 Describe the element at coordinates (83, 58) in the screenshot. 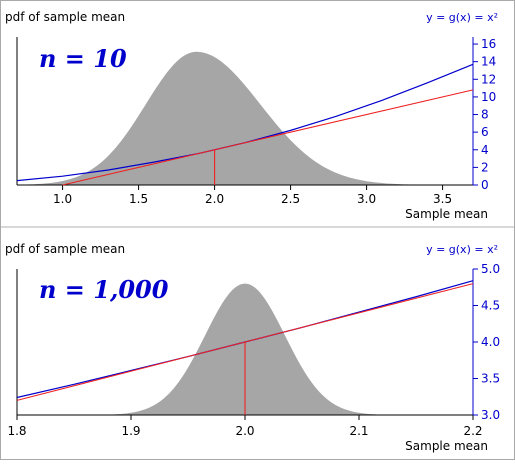

I see `sample-size-label-1: n = 10` at that location.